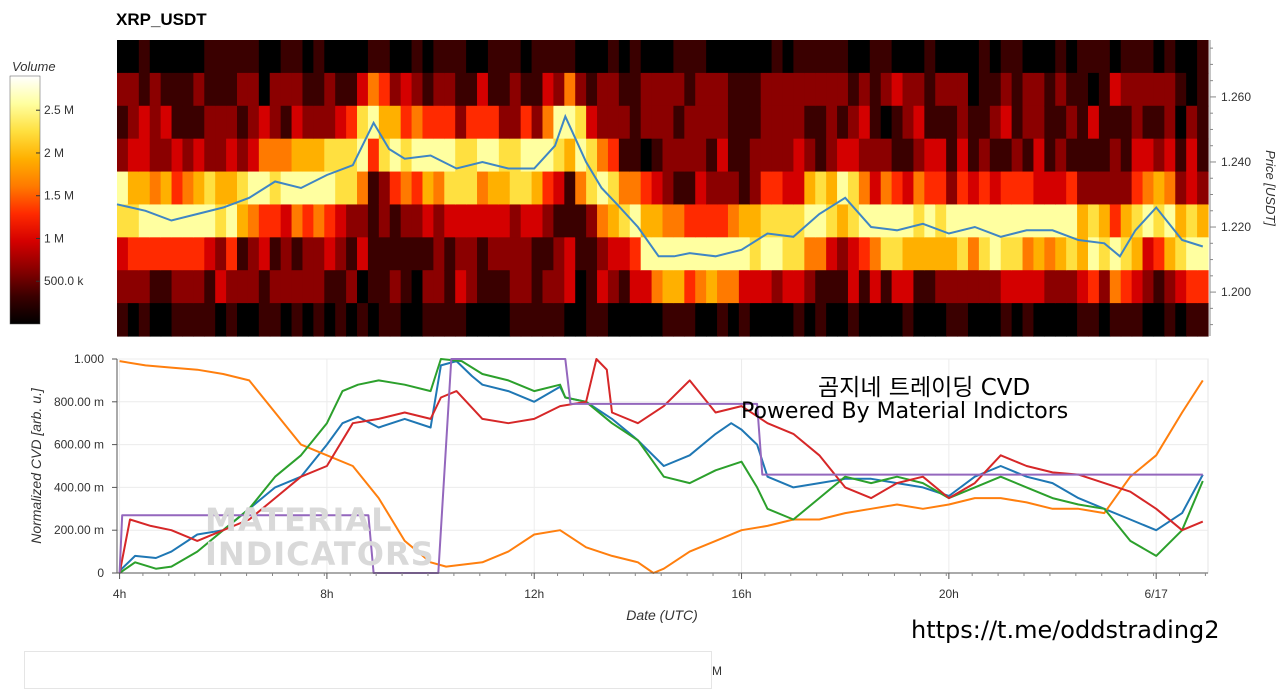 Image resolution: width=1280 pixels, height=689 pixels. What do you see at coordinates (59, 196) in the screenshot?
I see `colorbar-tick-label: 1.5 M` at bounding box center [59, 196].